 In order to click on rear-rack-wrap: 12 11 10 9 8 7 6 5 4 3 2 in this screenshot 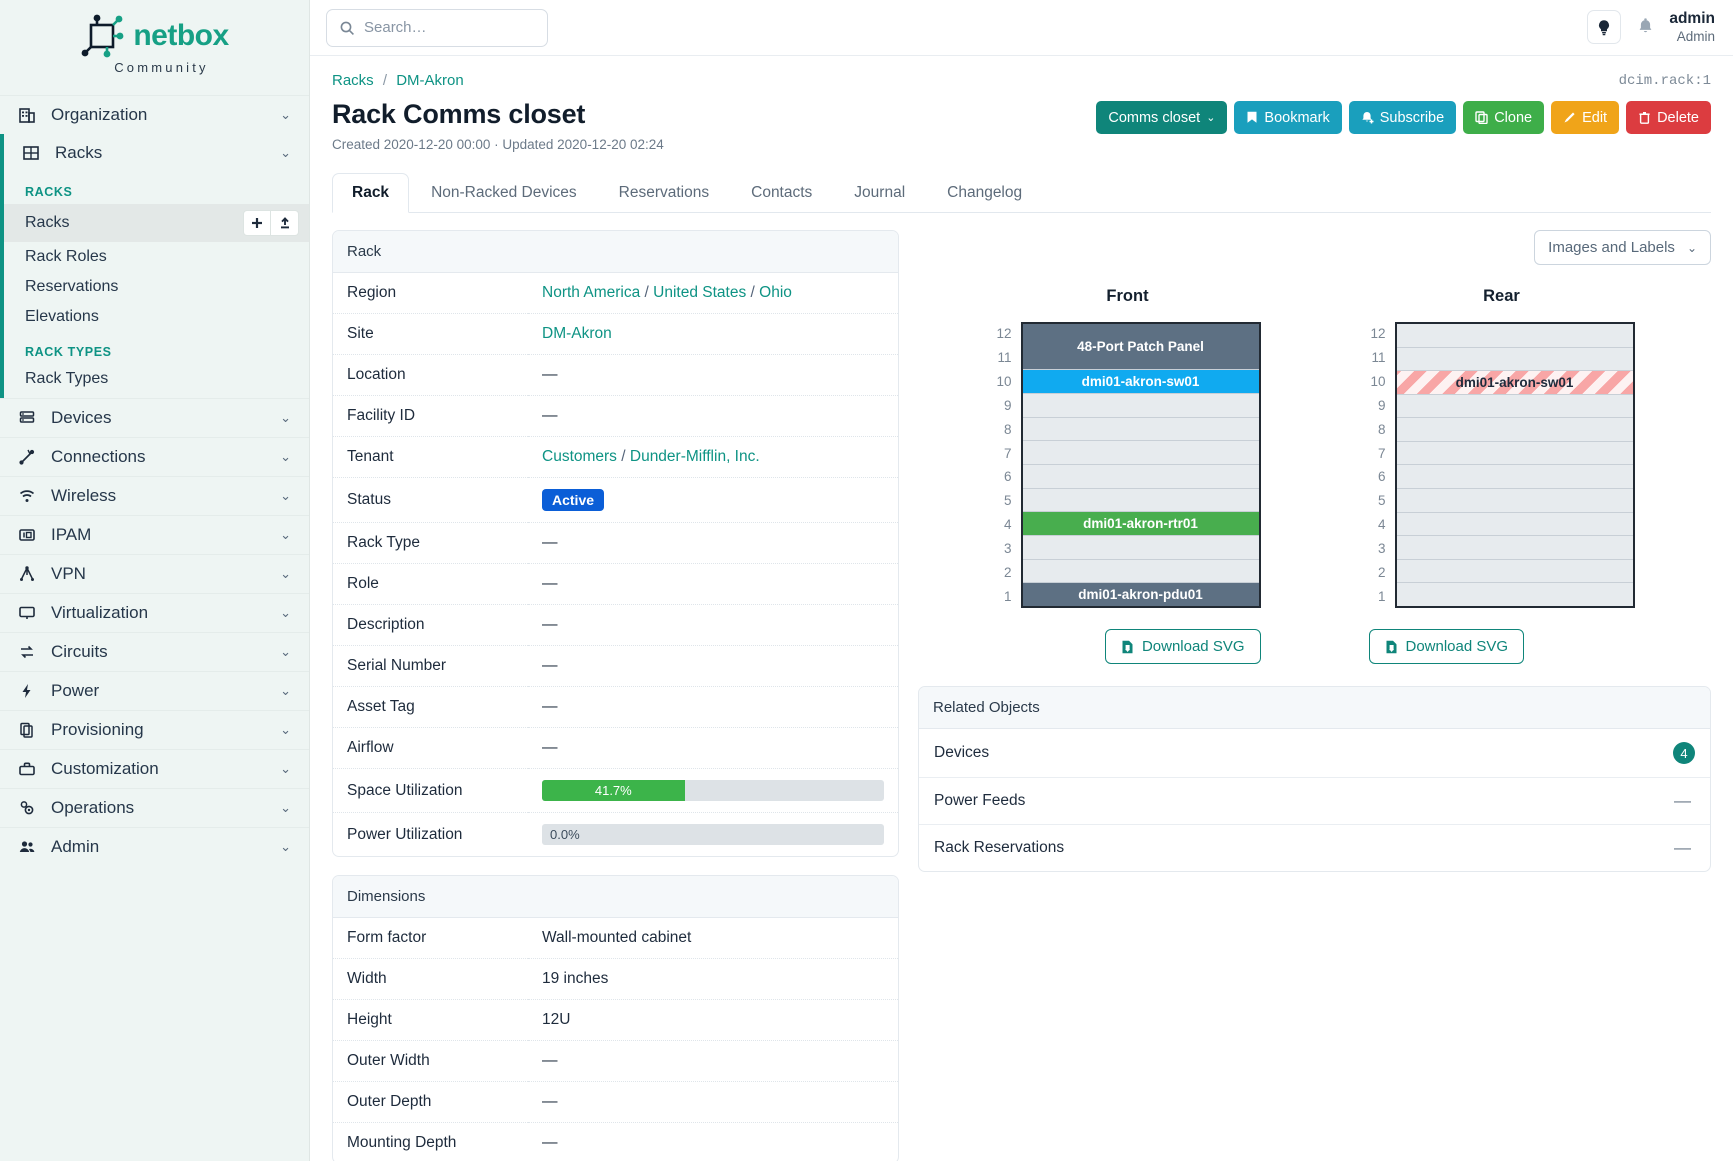, I will do `click(1502, 465)`.